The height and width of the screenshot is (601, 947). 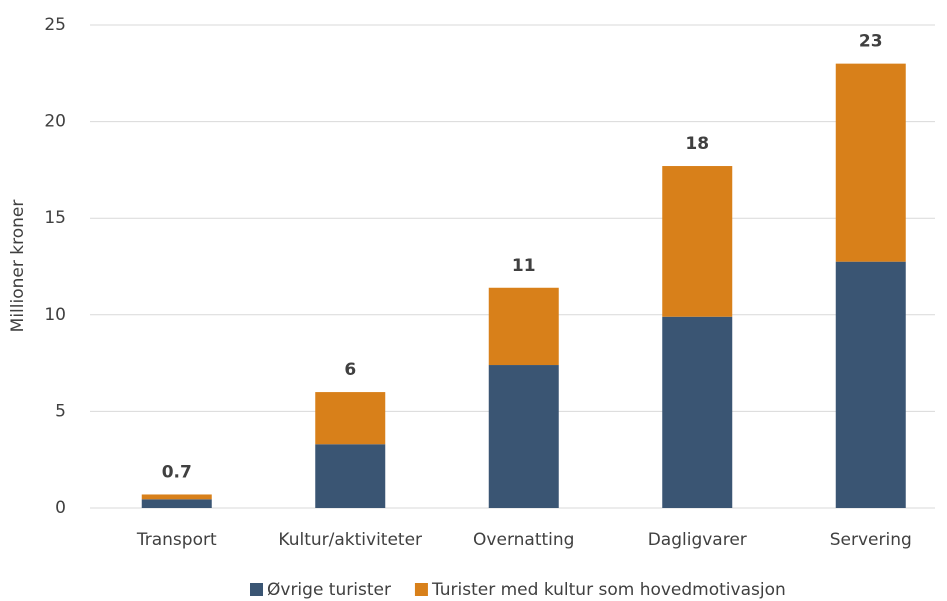 What do you see at coordinates (871, 540) in the screenshot?
I see `x-tick-label: Servering` at bounding box center [871, 540].